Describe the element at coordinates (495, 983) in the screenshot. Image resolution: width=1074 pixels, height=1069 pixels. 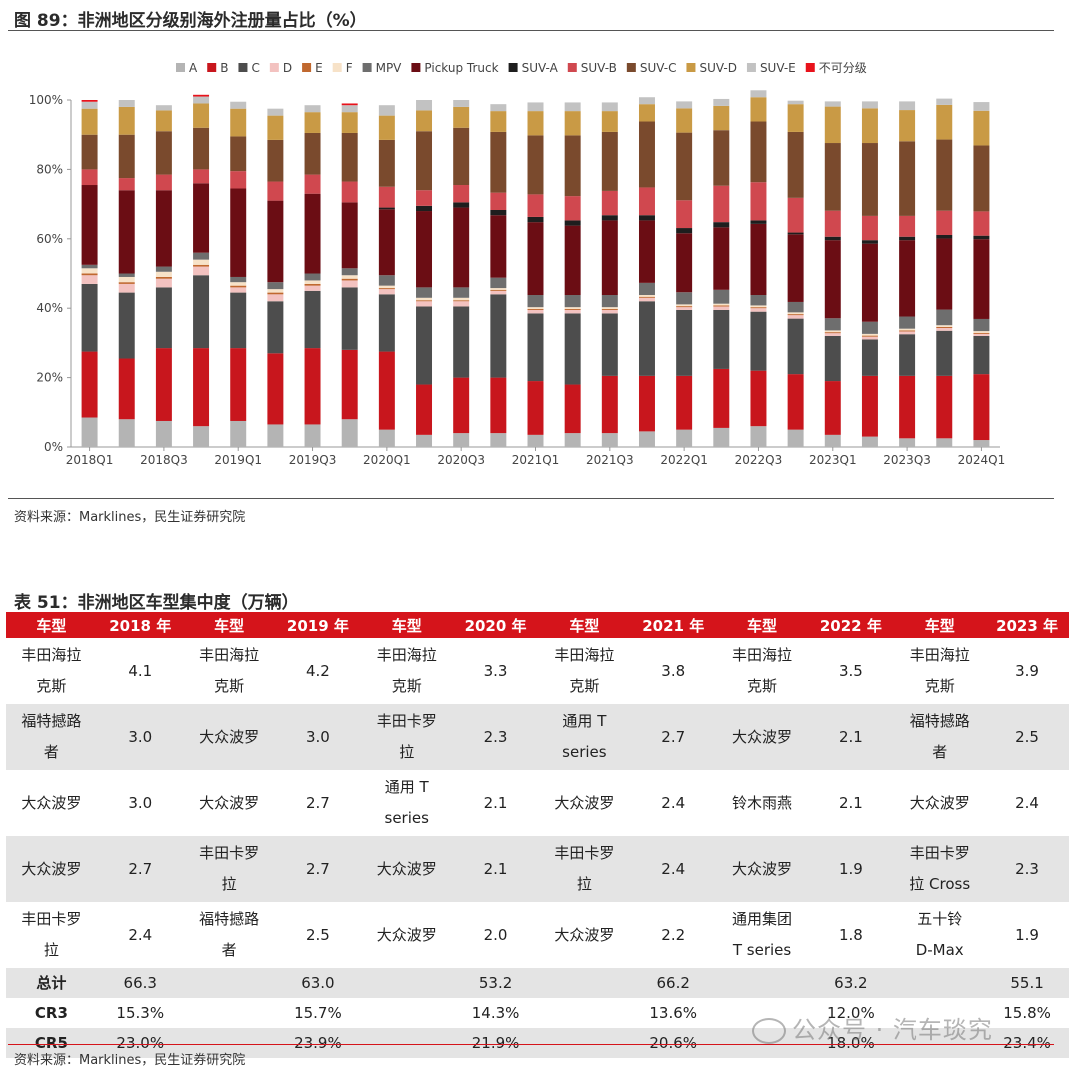
I see `summary-value: 53.2` at that location.